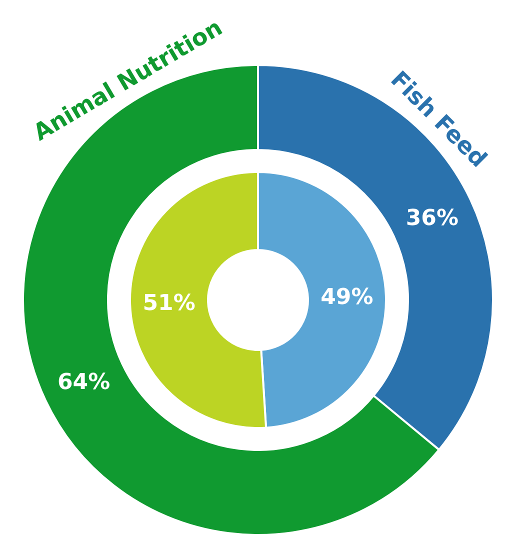 The height and width of the screenshot is (558, 517). Describe the element at coordinates (432, 219) in the screenshot. I see `data-label: 36%` at that location.